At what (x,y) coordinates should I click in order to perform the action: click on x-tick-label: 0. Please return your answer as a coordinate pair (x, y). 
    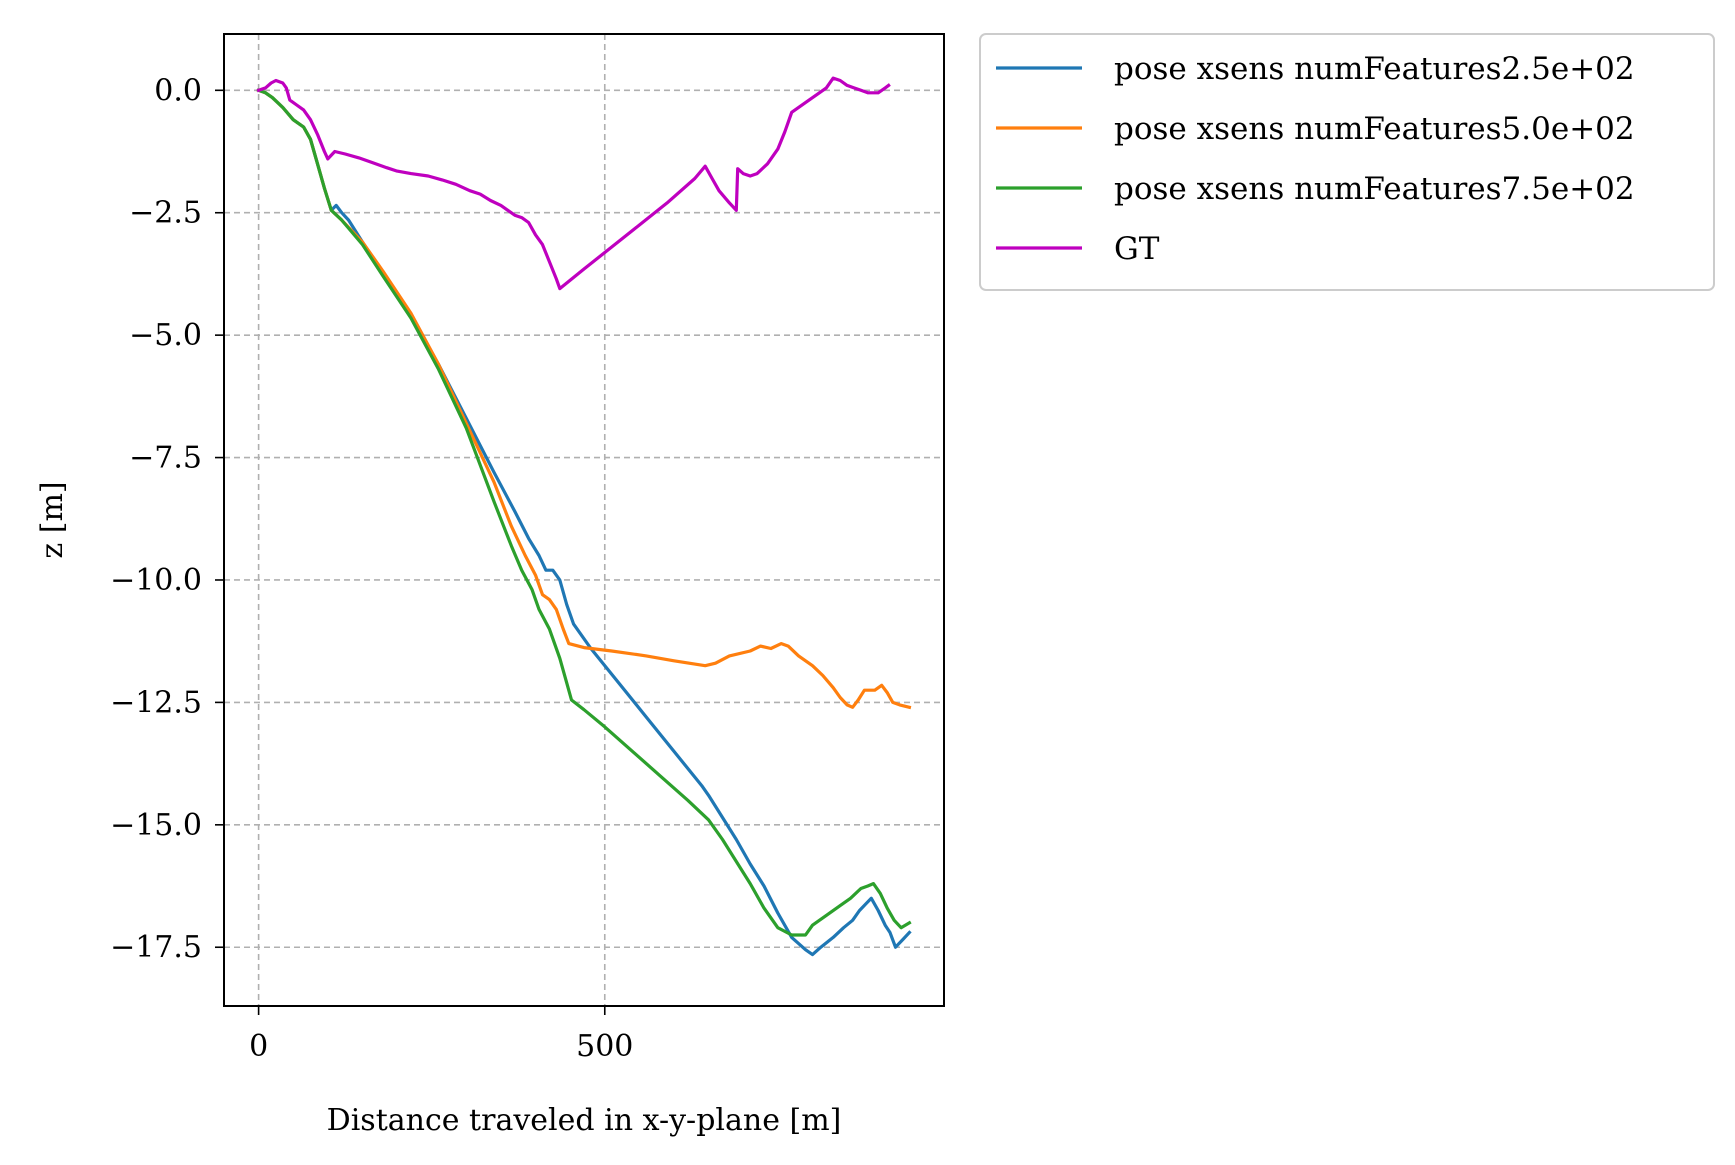
    Looking at the image, I should click on (258, 1046).